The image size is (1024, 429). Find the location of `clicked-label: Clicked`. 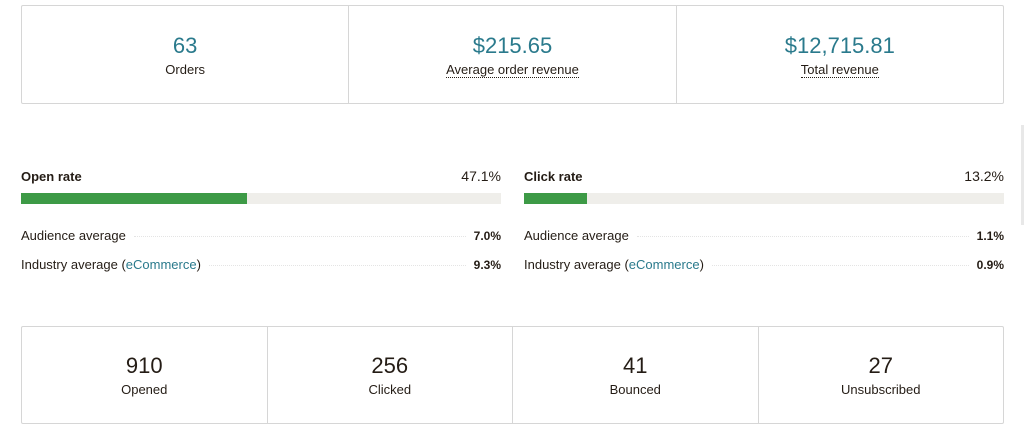

clicked-label: Clicked is located at coordinates (390, 389).